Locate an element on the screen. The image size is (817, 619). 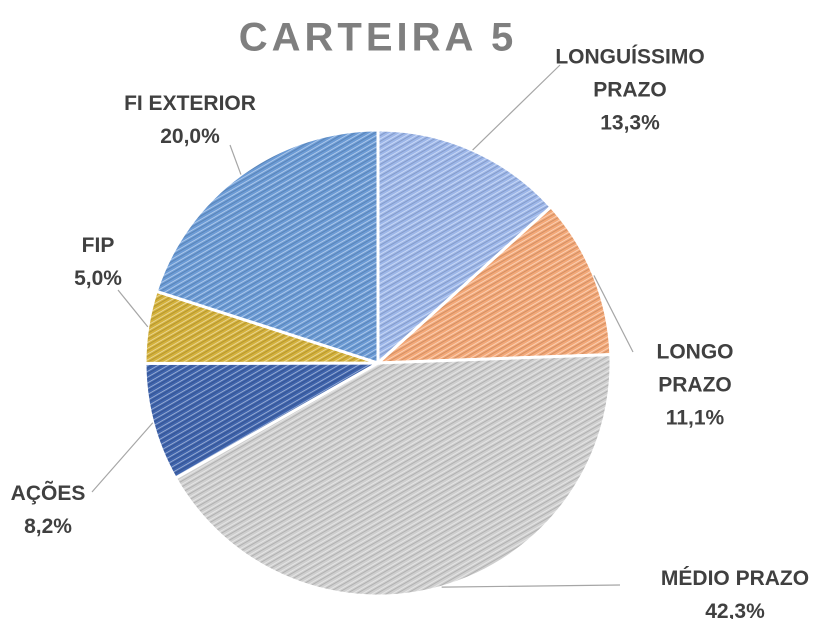
data-label: MÉDIO PRAZO 42,3% is located at coordinates (726, 590).